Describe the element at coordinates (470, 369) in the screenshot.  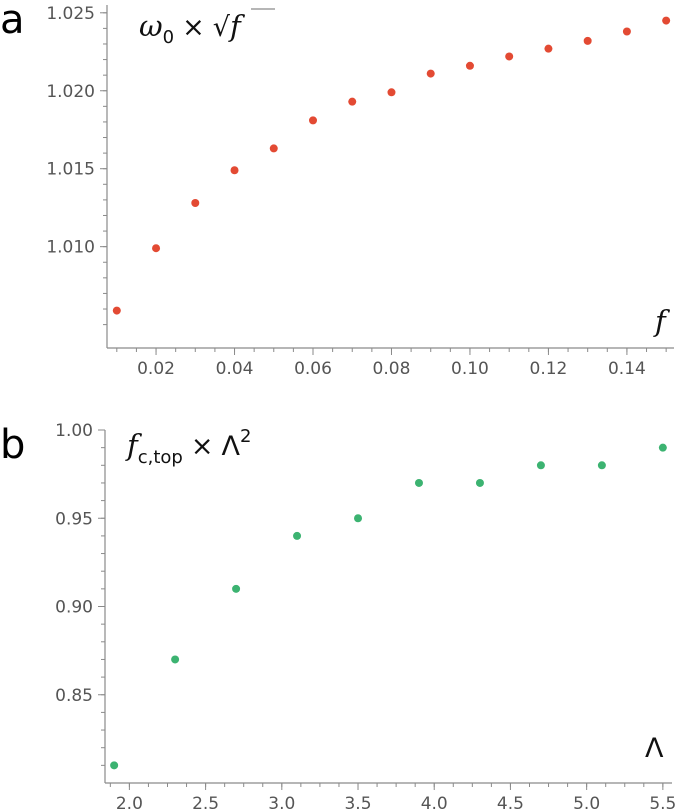
I see `x-tick-label: 0.10` at that location.